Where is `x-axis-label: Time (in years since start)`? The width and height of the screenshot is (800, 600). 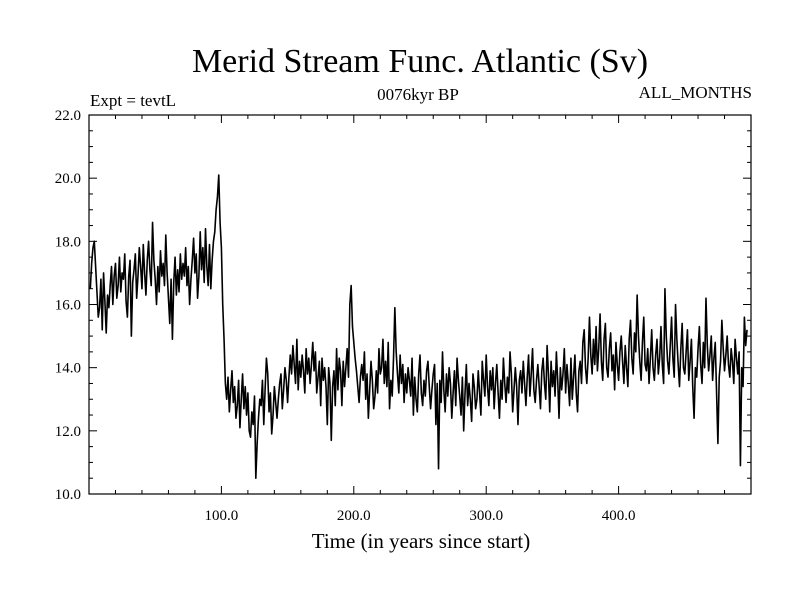 x-axis-label: Time (in years since start) is located at coordinates (421, 541).